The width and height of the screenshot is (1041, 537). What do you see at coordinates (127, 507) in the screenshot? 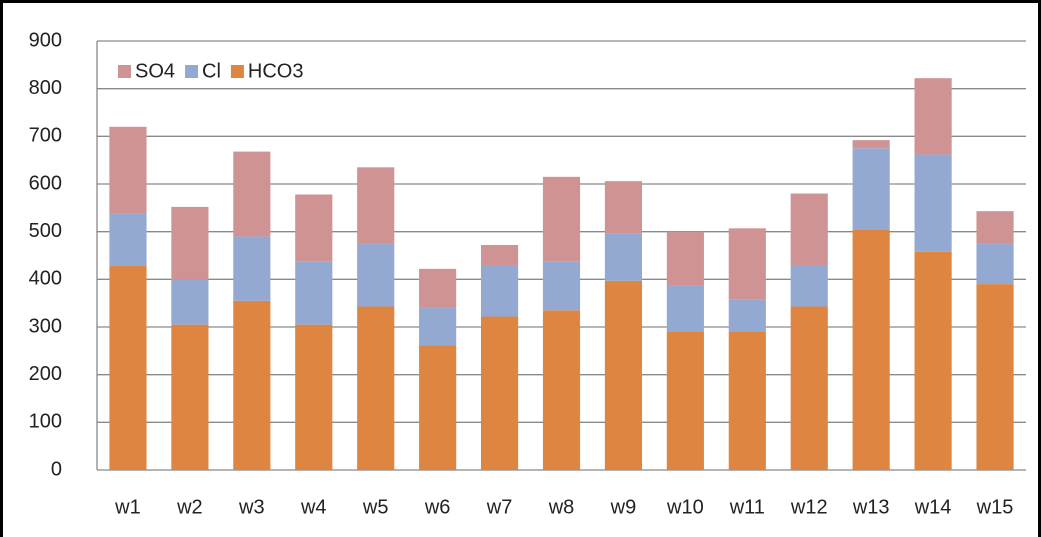
I see `x-tick-label: w1` at bounding box center [127, 507].